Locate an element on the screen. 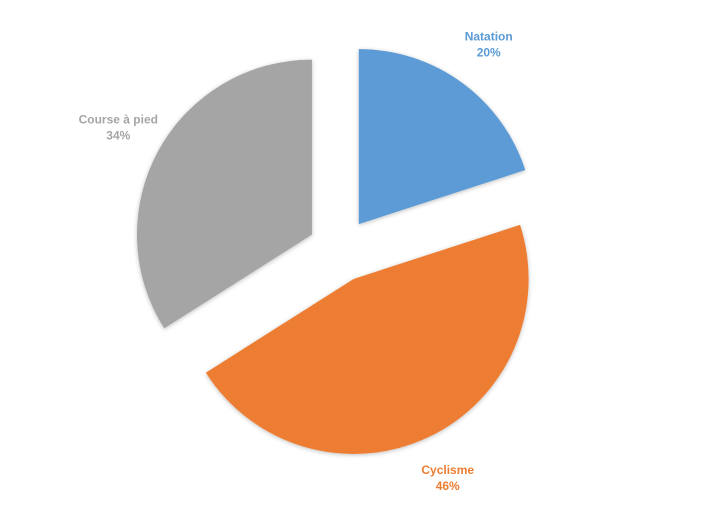  slice-value-label: 46% is located at coordinates (448, 486).